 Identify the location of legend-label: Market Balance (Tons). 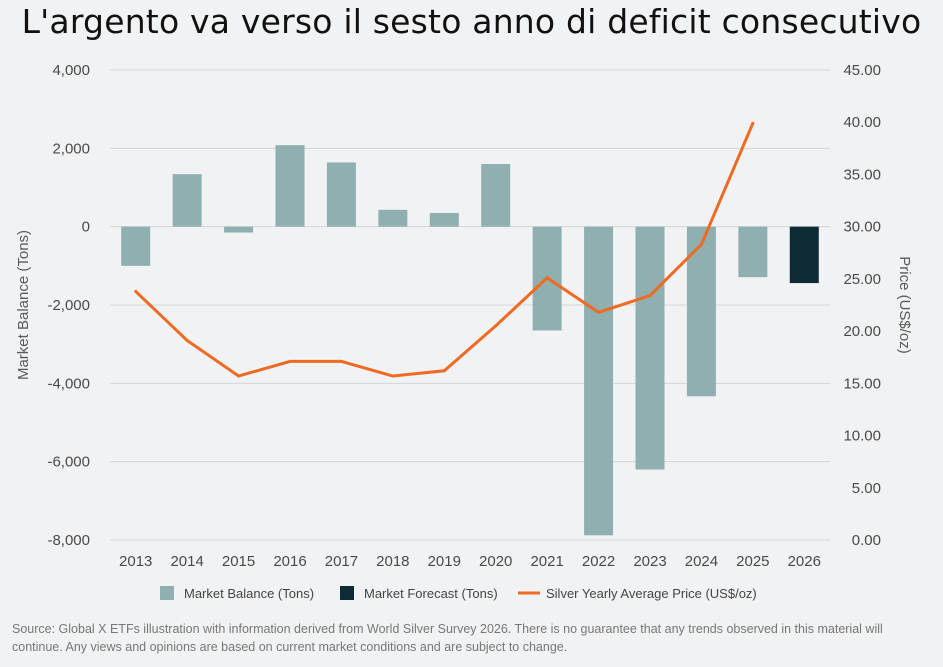
(249, 593).